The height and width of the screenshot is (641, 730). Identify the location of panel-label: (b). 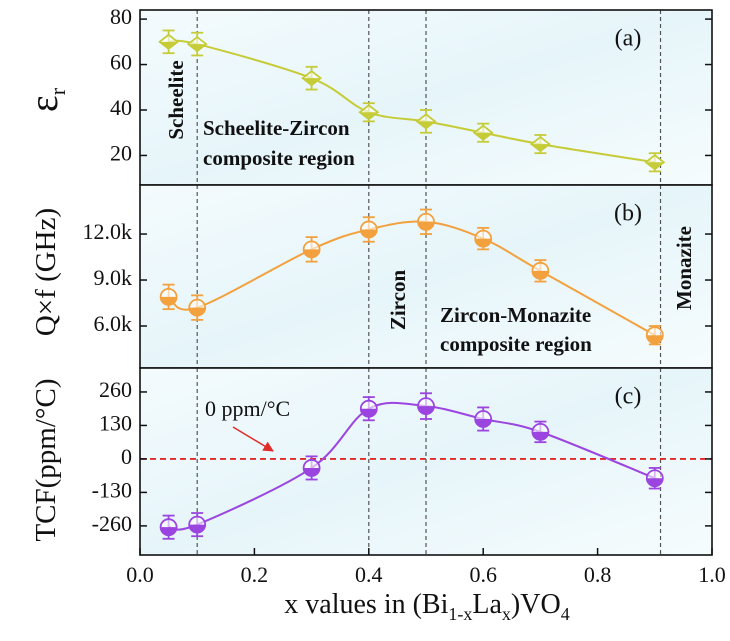
(628, 214).